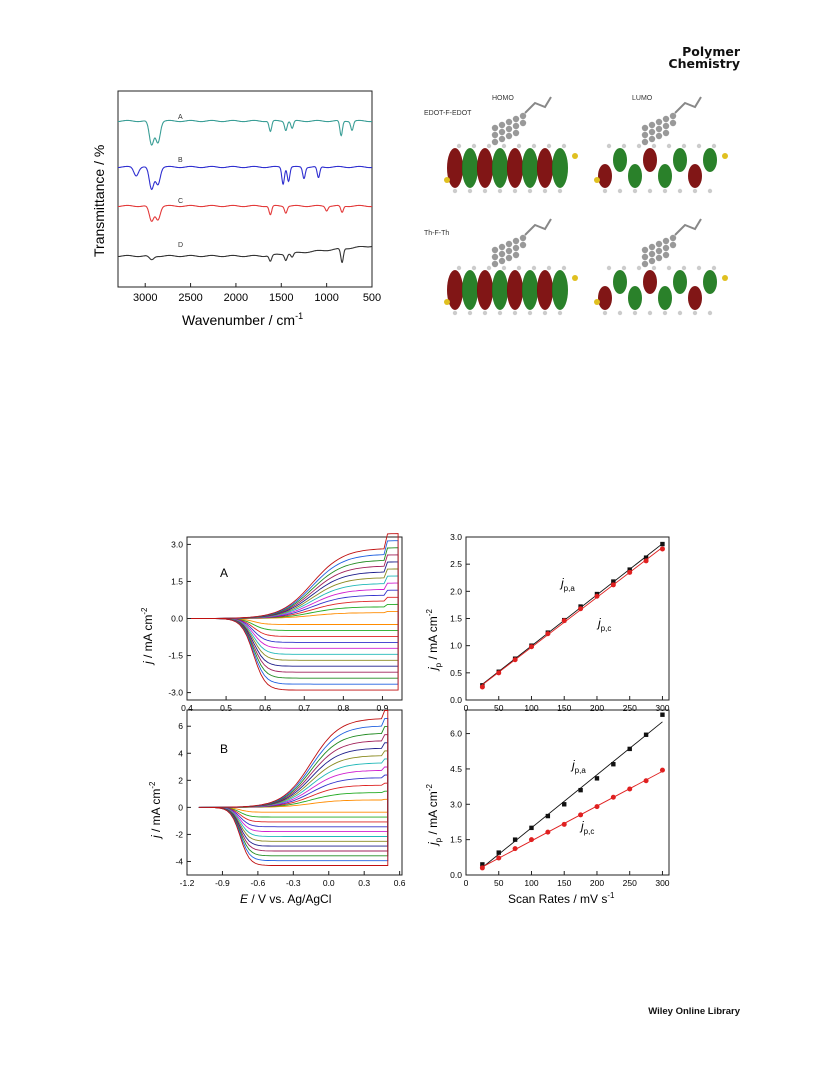  I want to click on scan-a-cathodic-label: jp,c, so click(603, 624).